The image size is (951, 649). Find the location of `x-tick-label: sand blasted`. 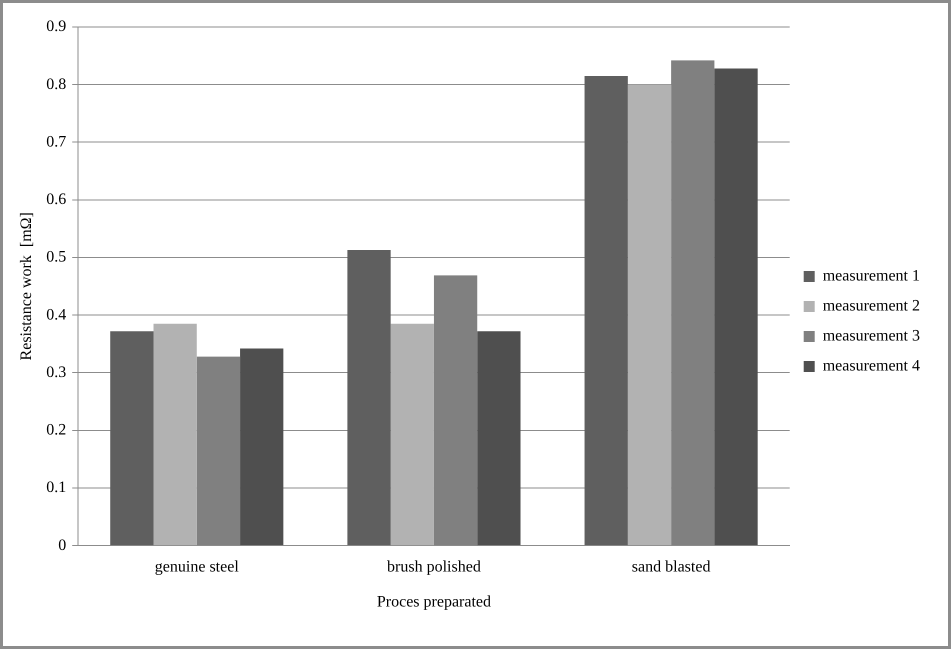

x-tick-label: sand blasted is located at coordinates (671, 567).